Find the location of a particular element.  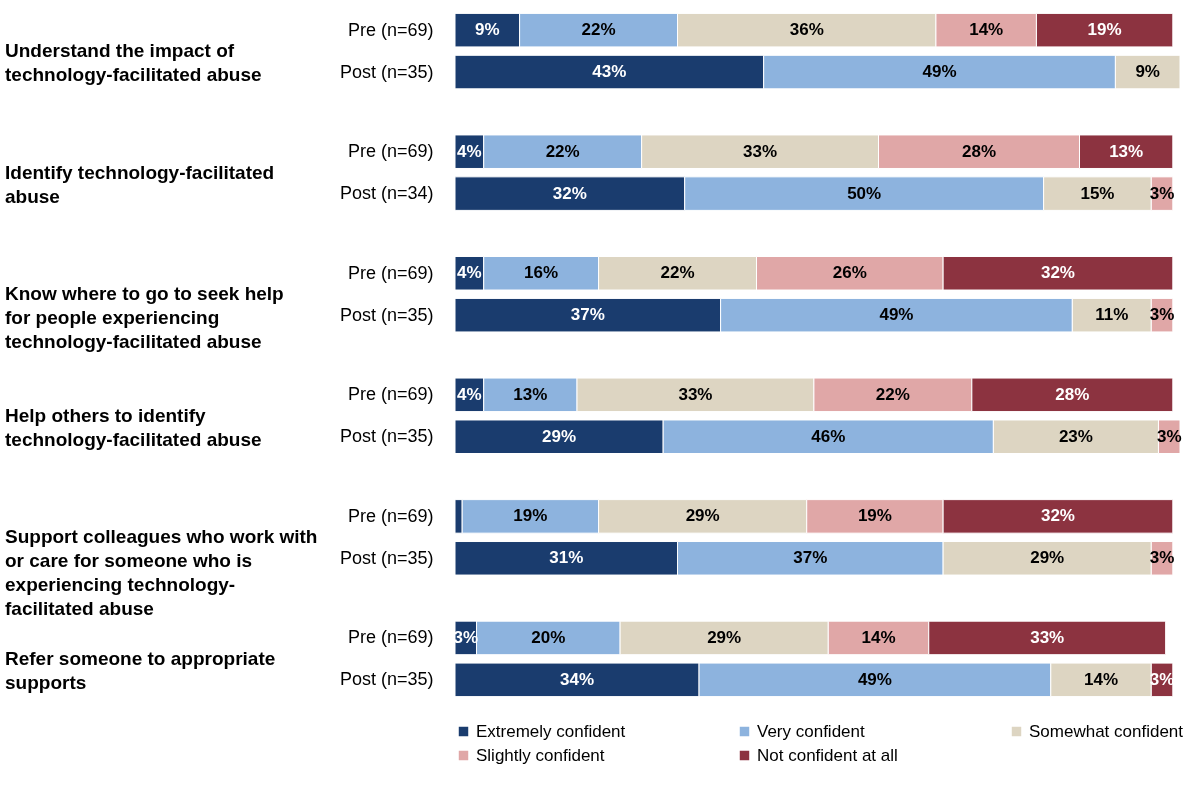

legend-label: Very confident is located at coordinates (811, 731).